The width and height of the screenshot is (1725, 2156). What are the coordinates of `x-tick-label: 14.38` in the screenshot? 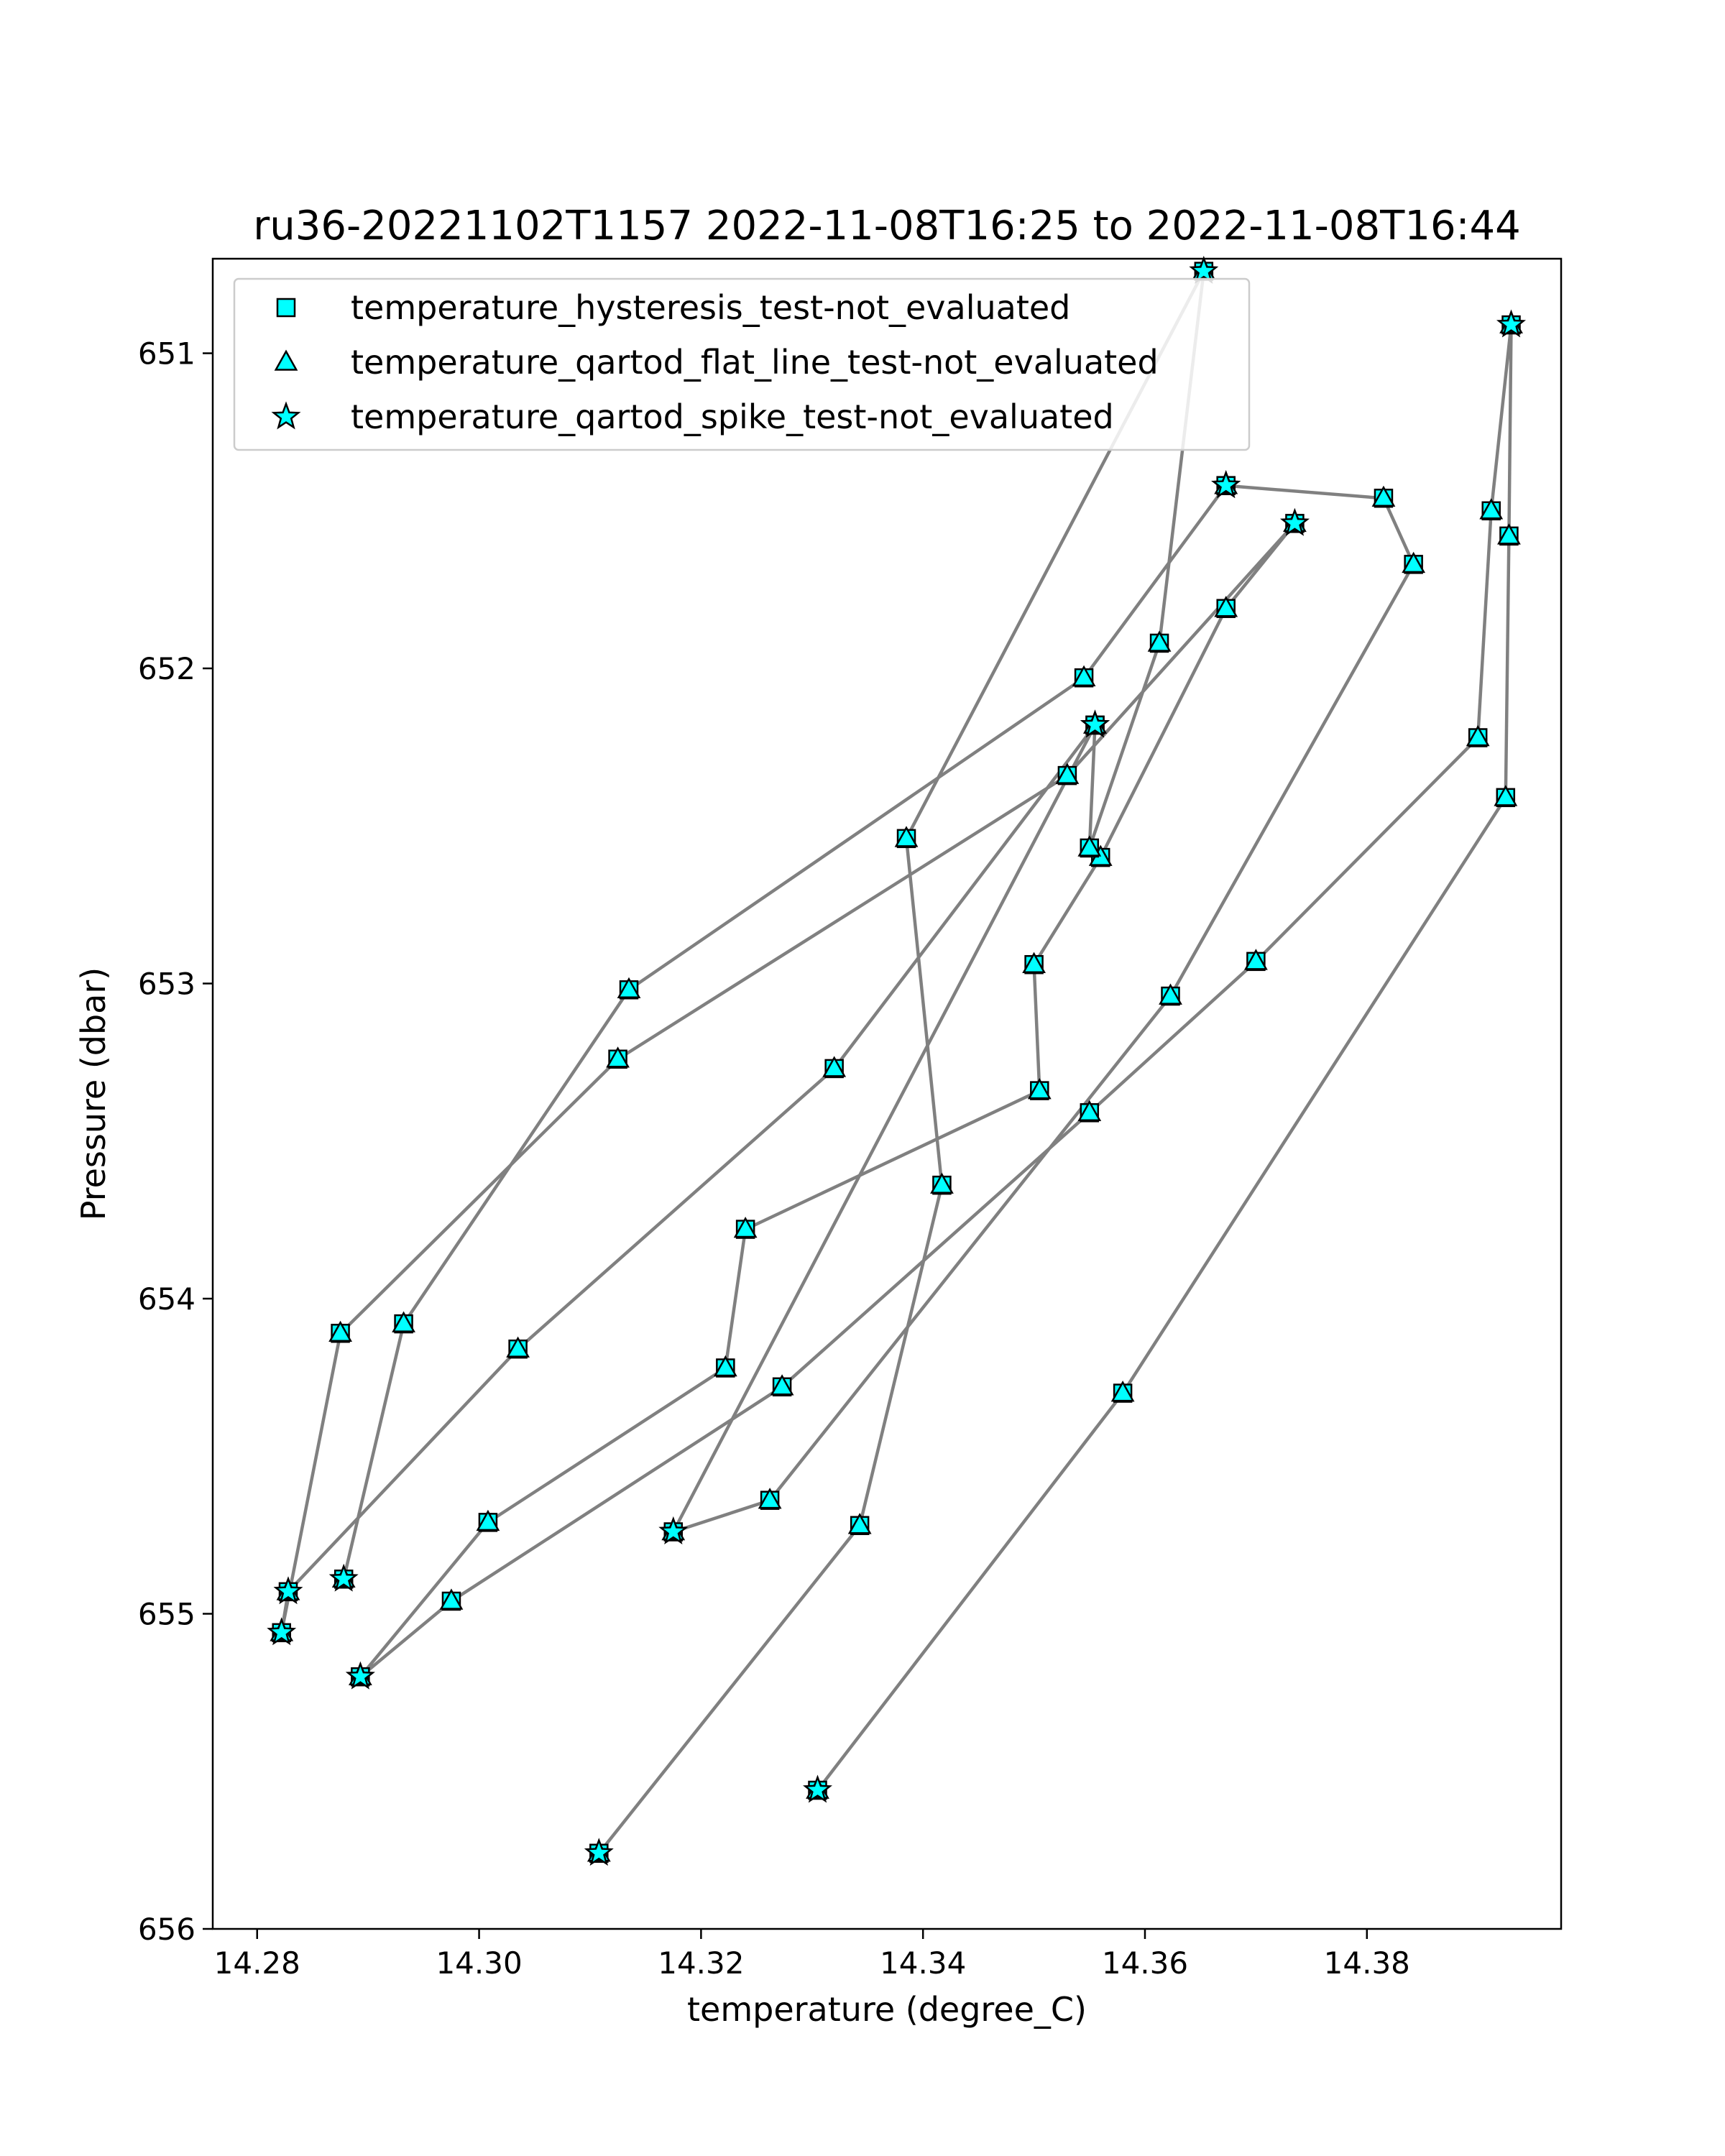 It's located at (1367, 1963).